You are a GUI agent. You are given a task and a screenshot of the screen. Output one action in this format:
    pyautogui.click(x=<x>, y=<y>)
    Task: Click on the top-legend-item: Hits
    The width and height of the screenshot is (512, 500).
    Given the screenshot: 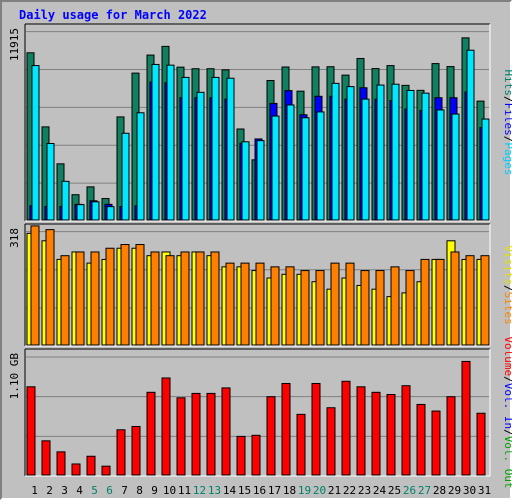 What is the action you would take?
    pyautogui.click(x=507, y=83)
    